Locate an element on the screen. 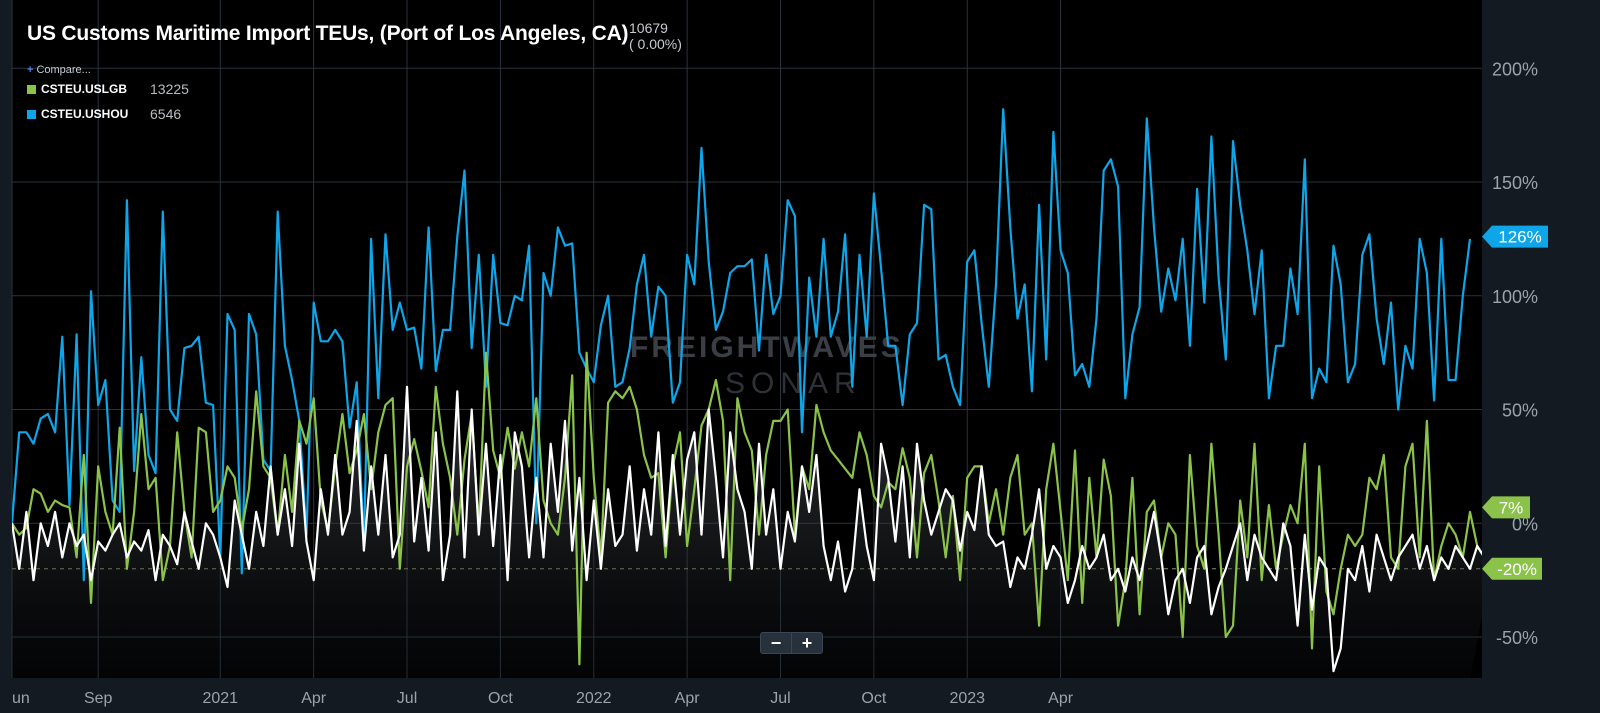  y-tick-label: 200% is located at coordinates (1515, 69).